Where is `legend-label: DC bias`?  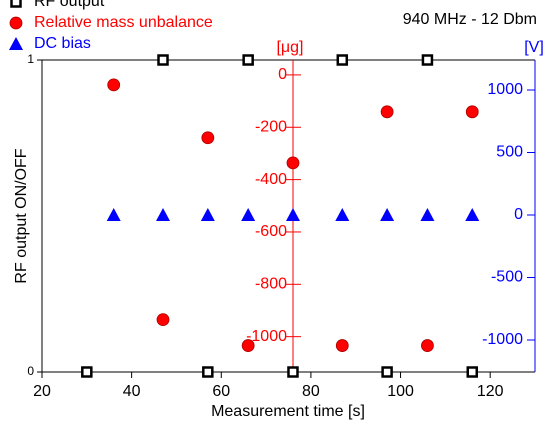
legend-label: DC bias is located at coordinates (62, 43).